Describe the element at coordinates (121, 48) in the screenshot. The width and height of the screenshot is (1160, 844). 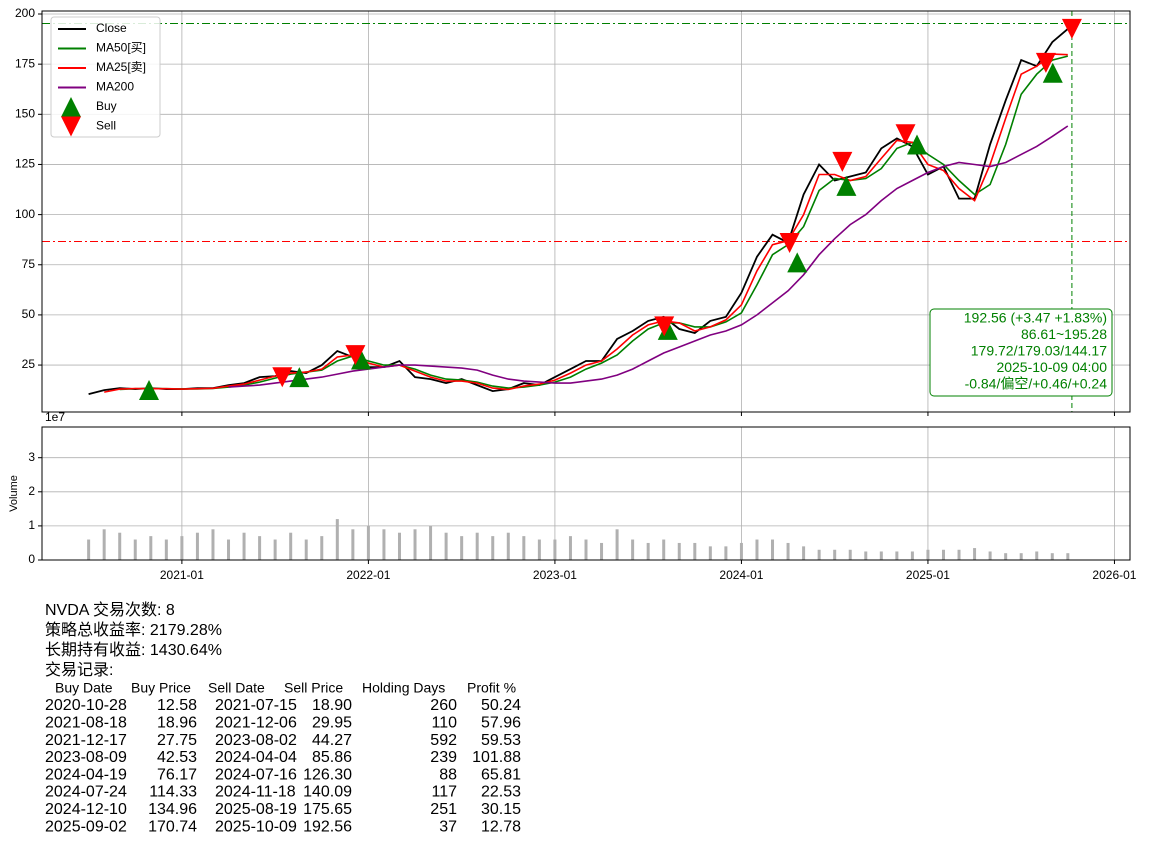
I see `legend-label: MA50[买]` at that location.